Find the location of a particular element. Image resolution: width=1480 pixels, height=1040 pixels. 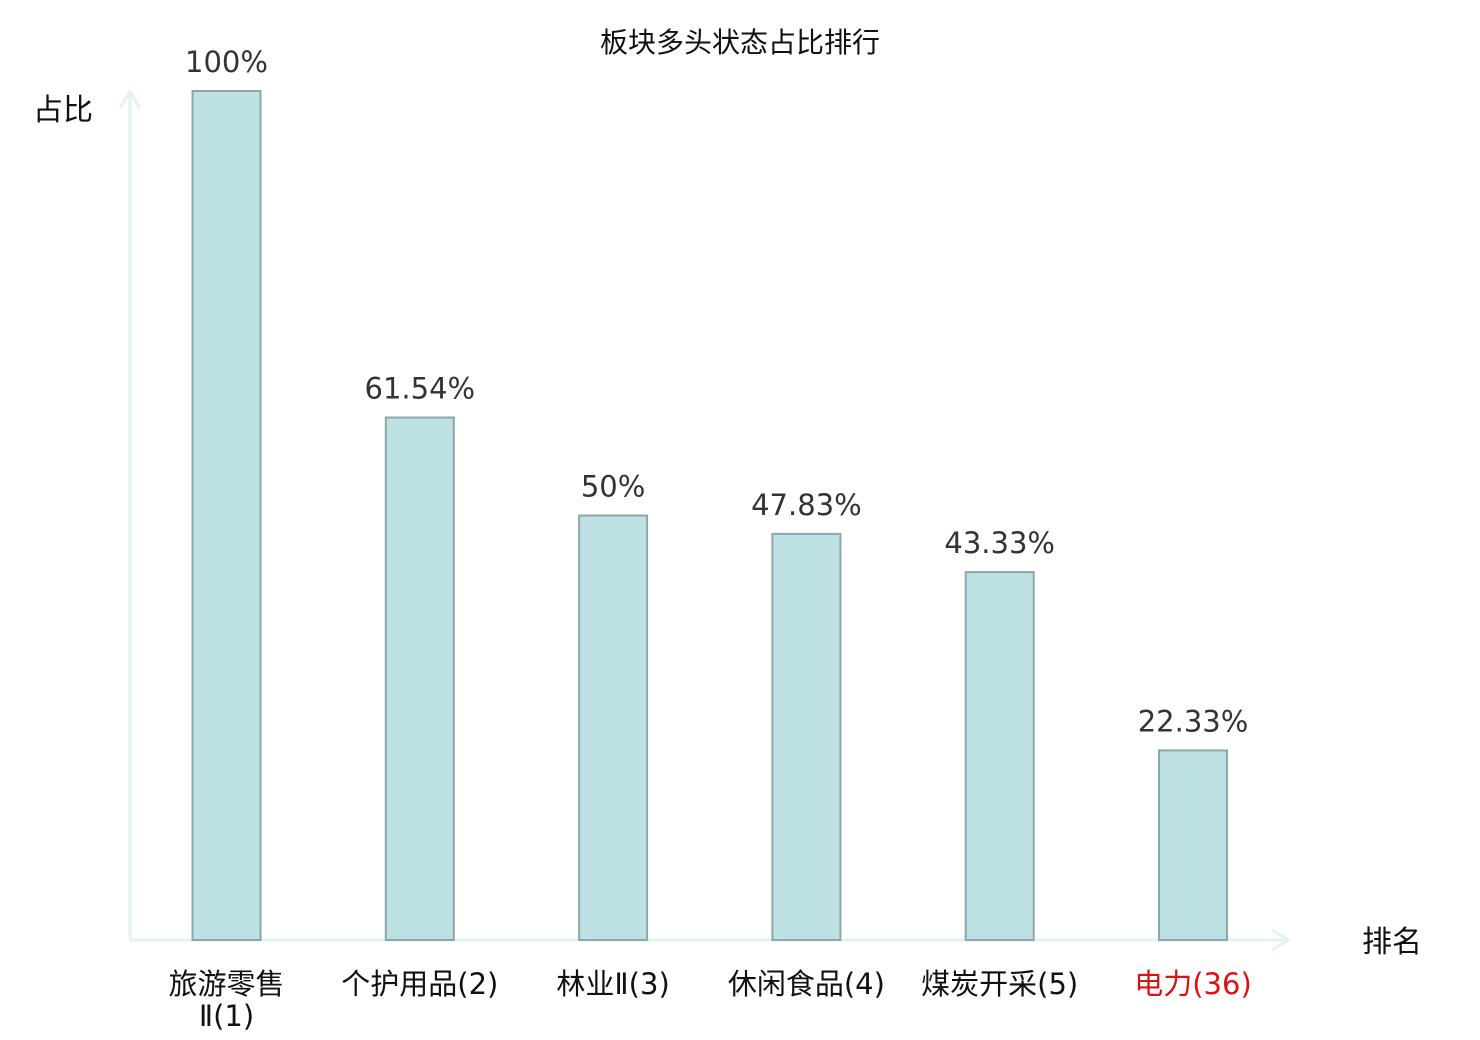

category-label: 休闲食品(4) is located at coordinates (806, 984).